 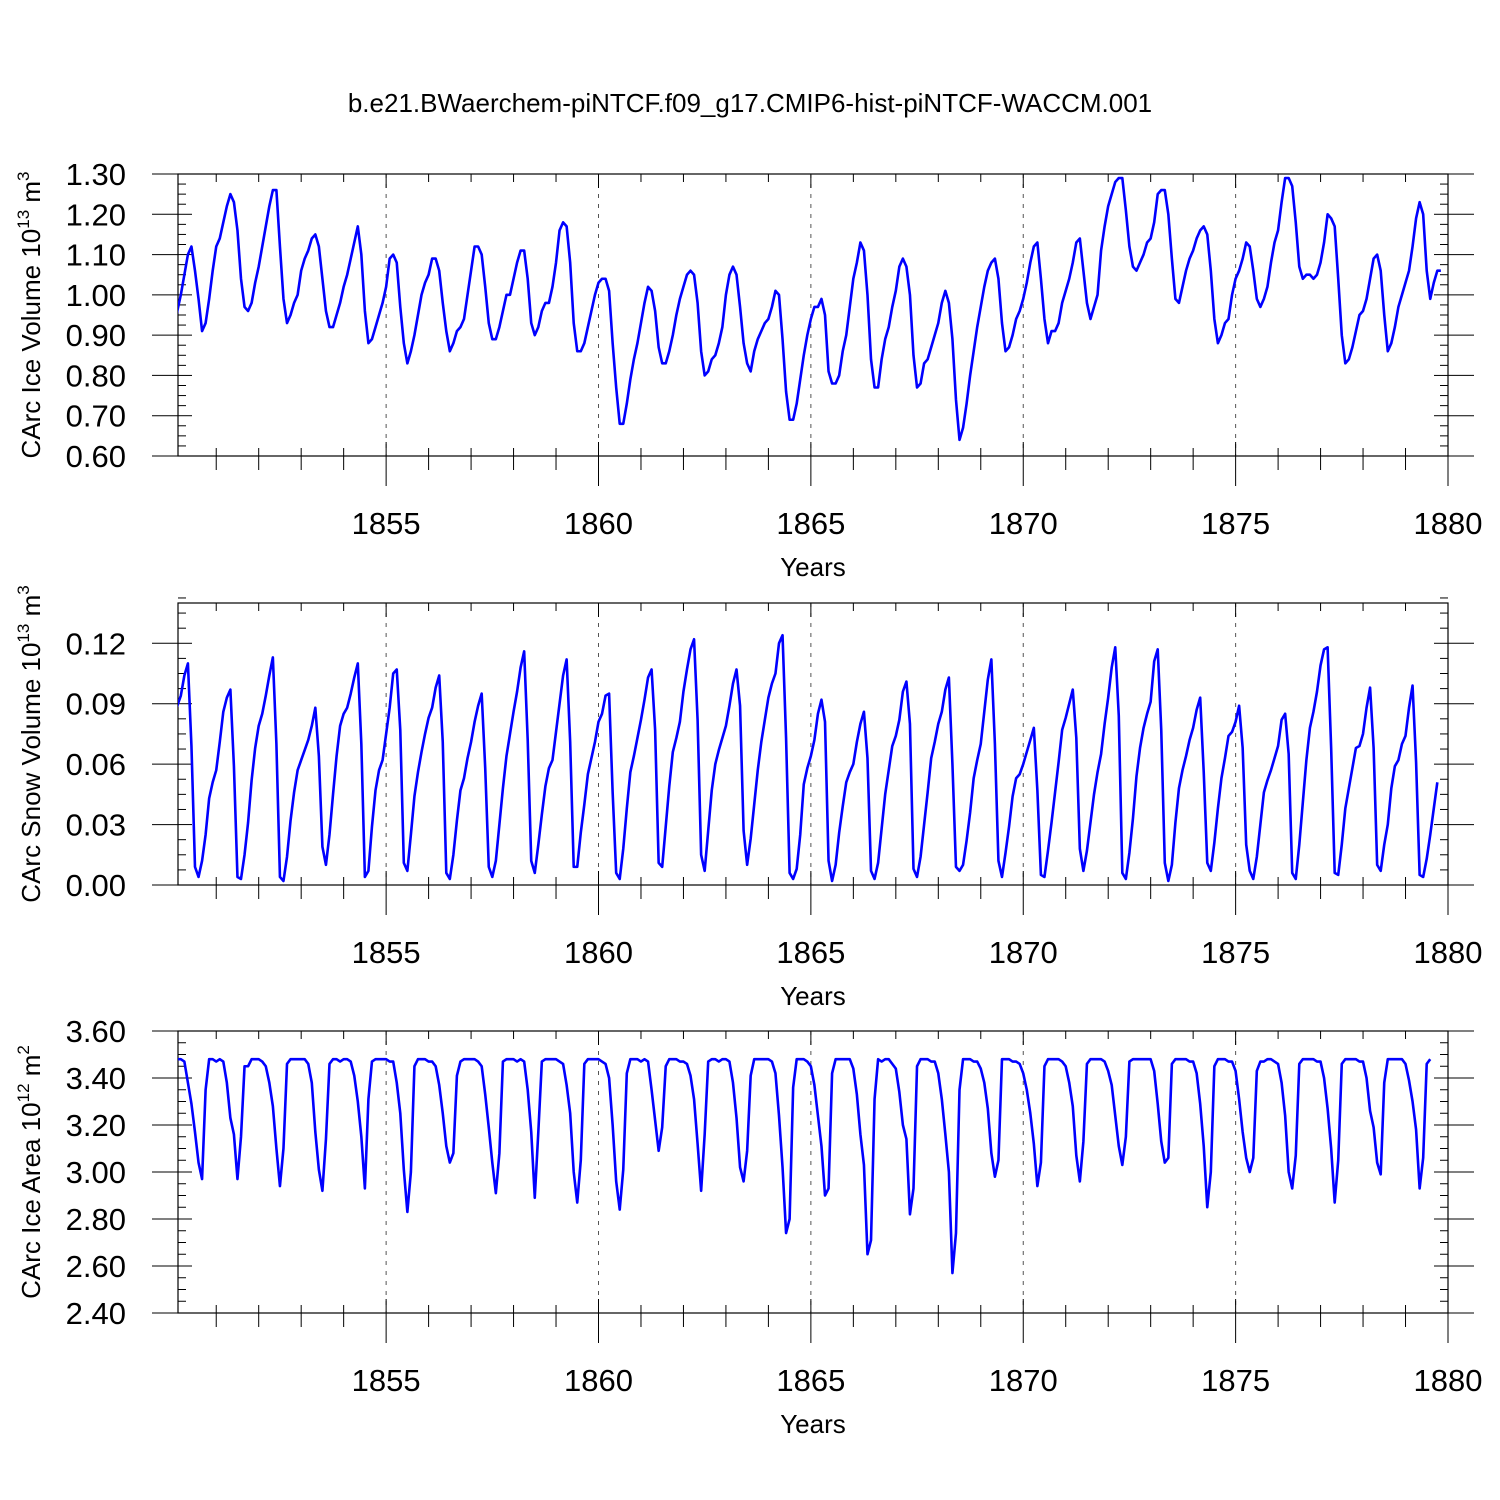 What do you see at coordinates (31, 609) in the screenshot?
I see `snow-volume-y-axis-label-unit: m` at bounding box center [31, 609].